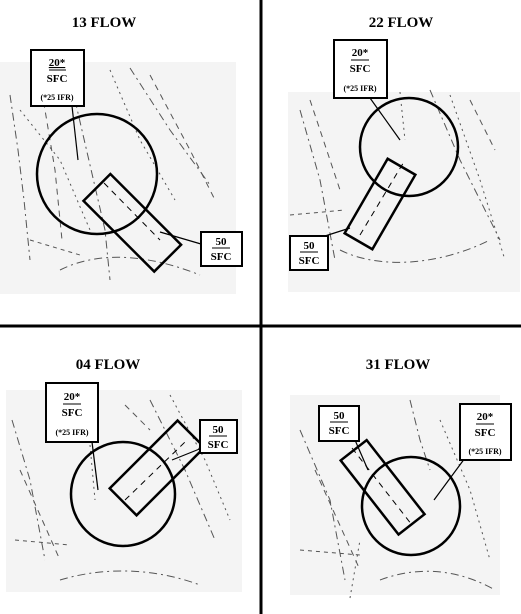  What do you see at coordinates (398, 365) in the screenshot?
I see `quadrant-title: 31 FLOW` at bounding box center [398, 365].